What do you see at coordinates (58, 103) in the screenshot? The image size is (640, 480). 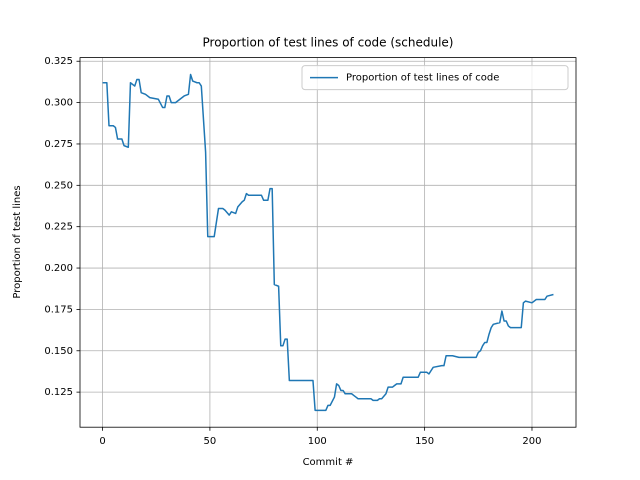 I see `y-tick-label: 0.300` at bounding box center [58, 103].